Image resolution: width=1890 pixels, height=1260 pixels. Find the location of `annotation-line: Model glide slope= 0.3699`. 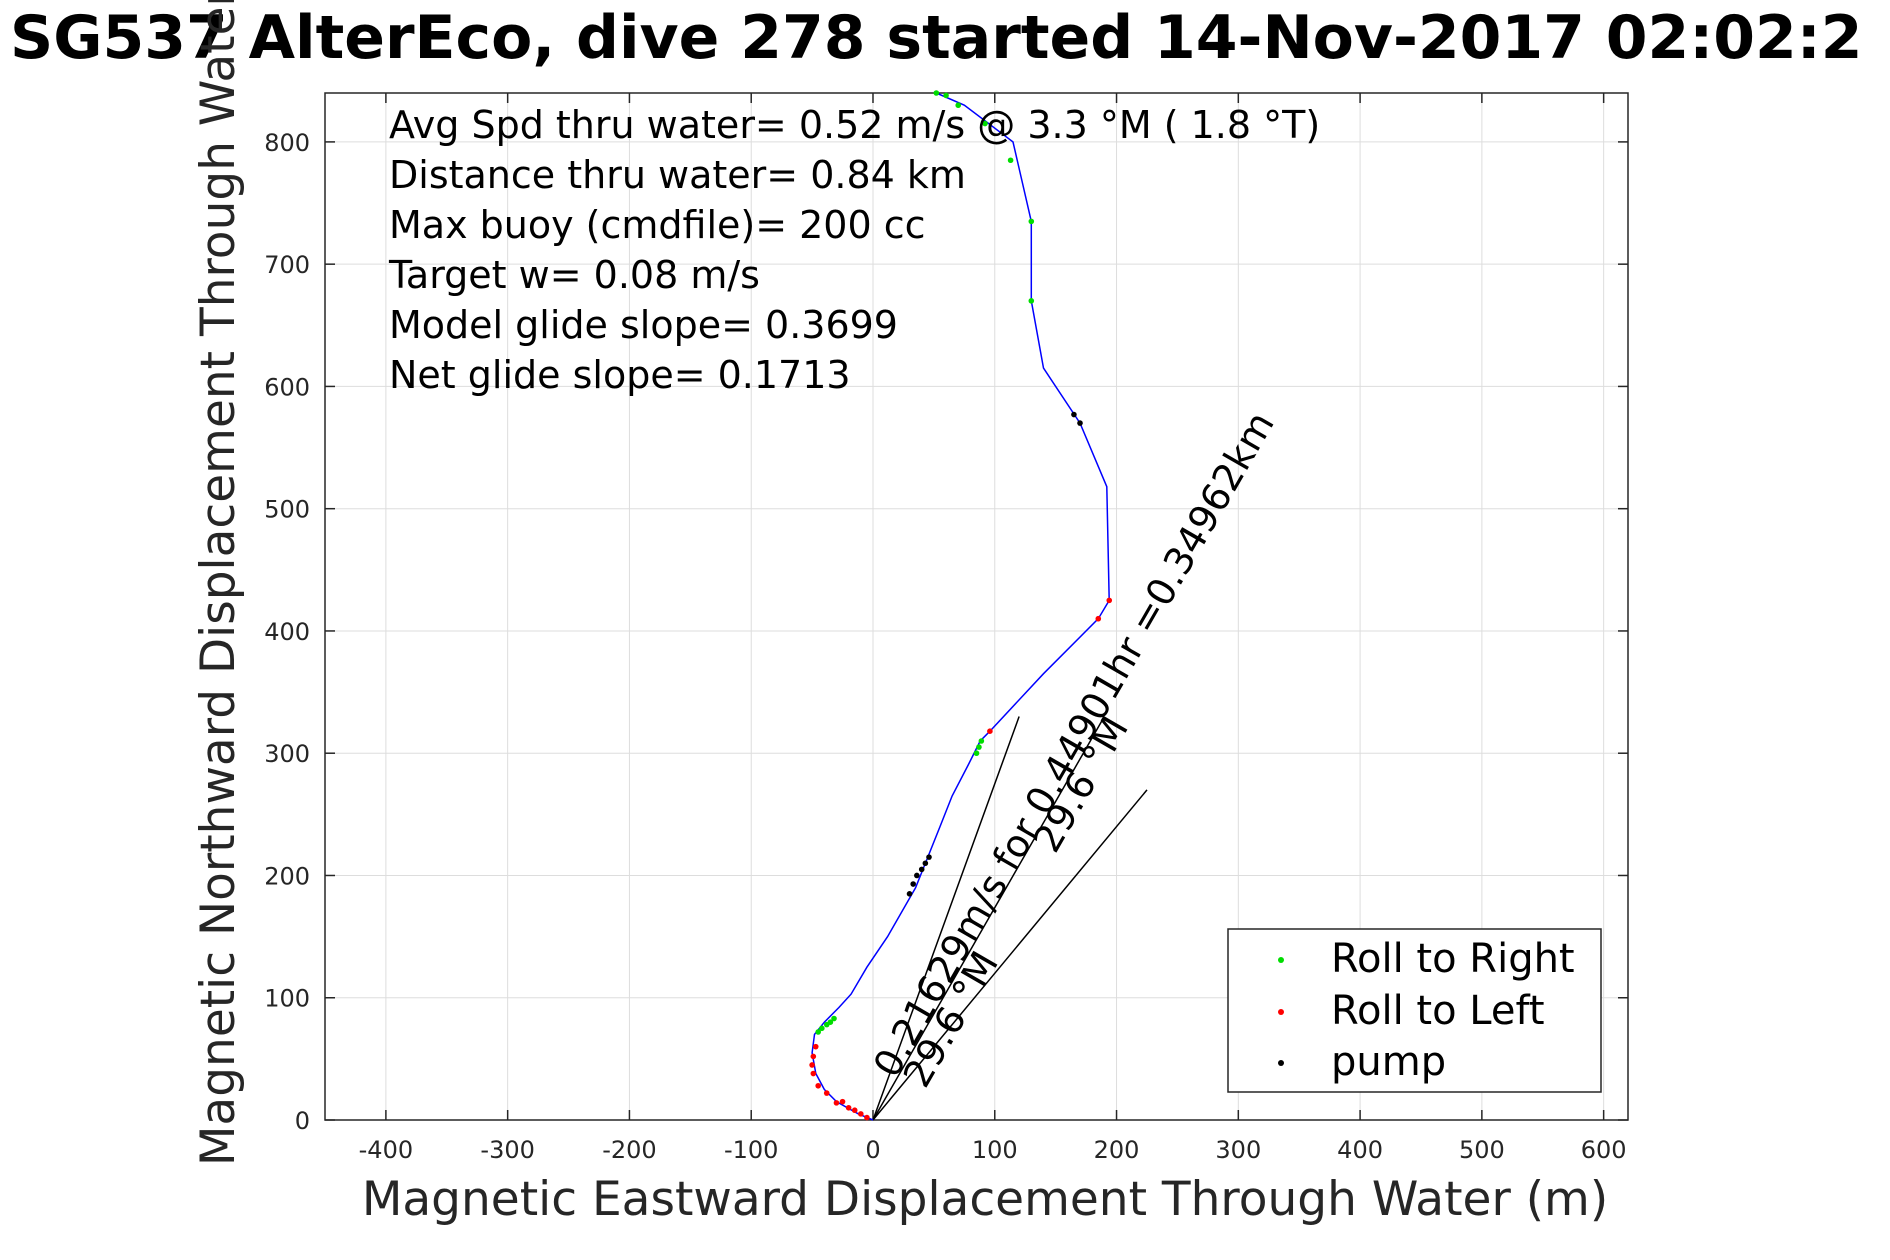

annotation-line: Model glide slope= 0.3699 is located at coordinates (643, 325).